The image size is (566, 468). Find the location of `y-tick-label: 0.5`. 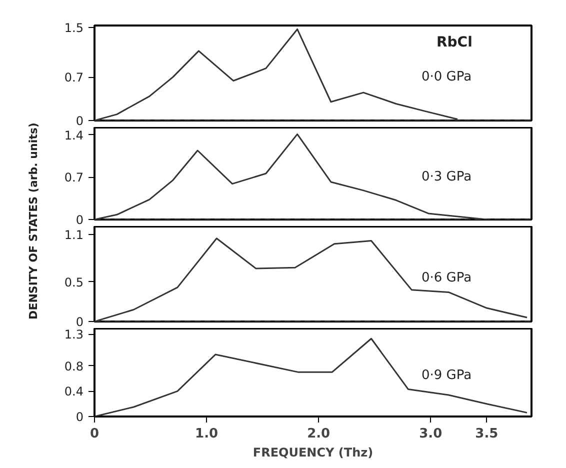

y-tick-label: 0.5 is located at coordinates (74, 282).